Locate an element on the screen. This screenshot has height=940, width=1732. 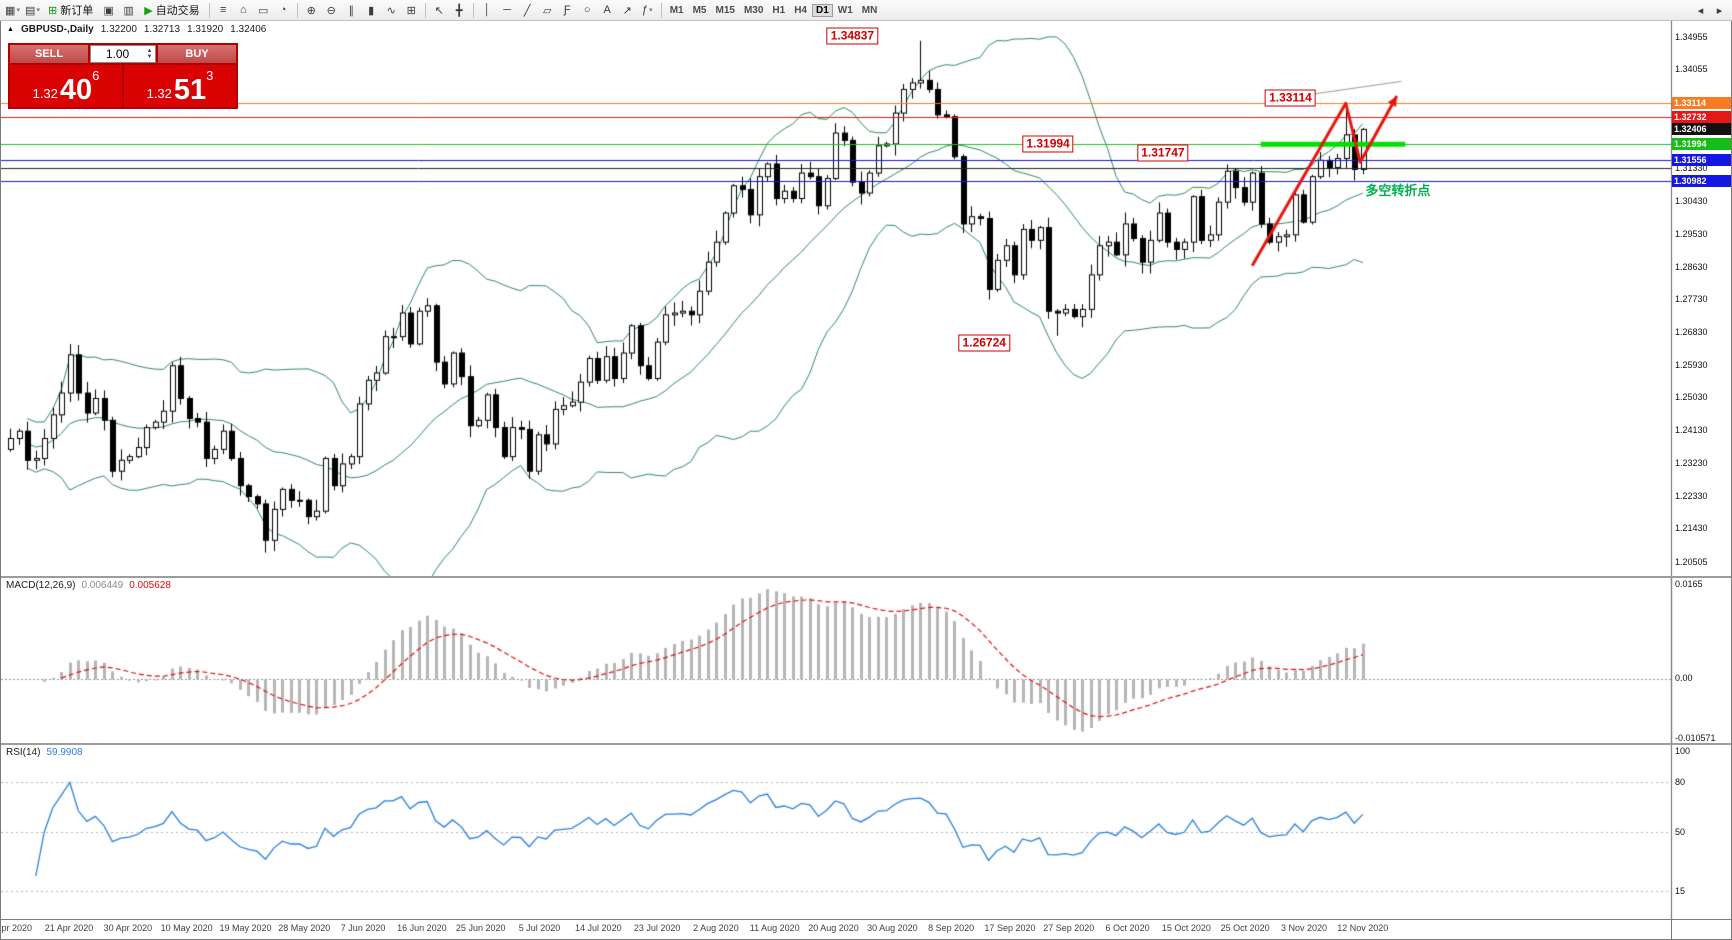
macd-signal-value: 0.005628 is located at coordinates (150, 585).